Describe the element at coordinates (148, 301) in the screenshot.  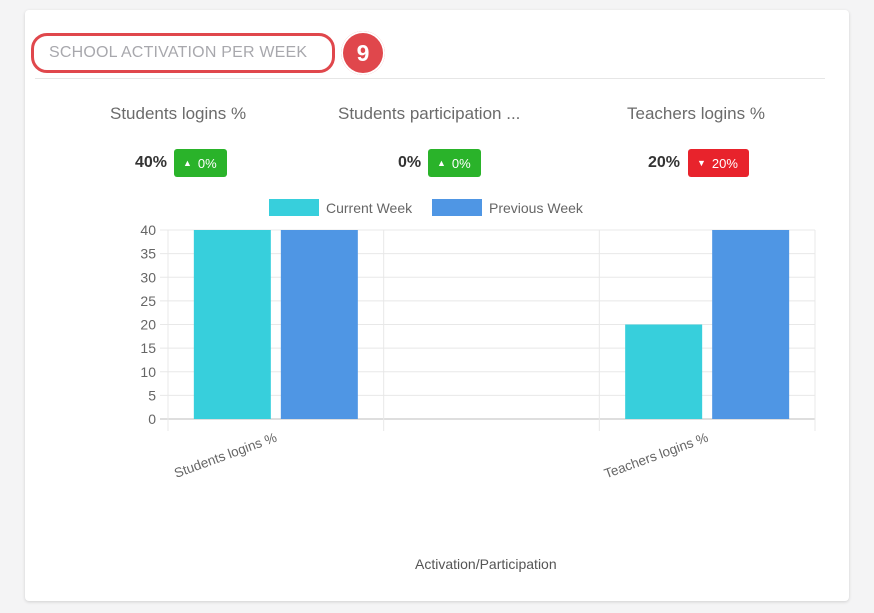
I see `y-tick-label: 25` at that location.